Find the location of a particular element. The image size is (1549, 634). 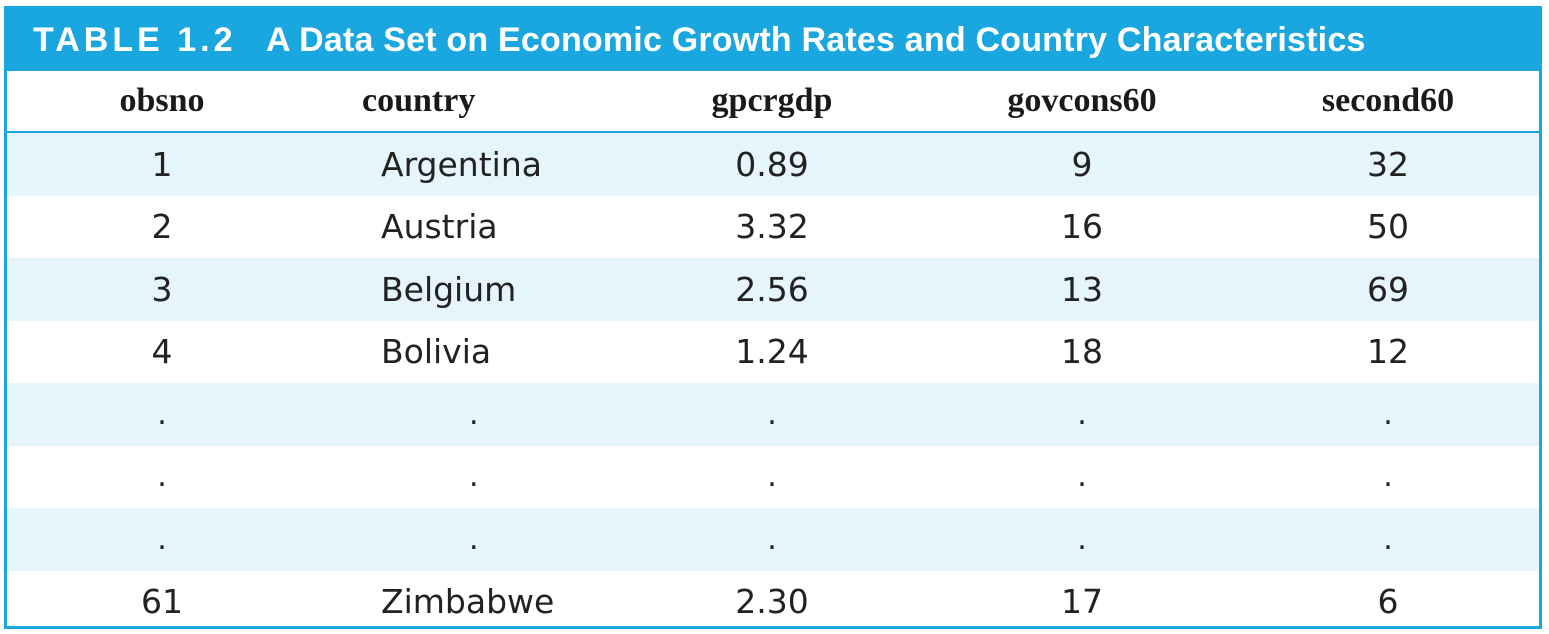

column-header-country: country is located at coordinates (467, 102).